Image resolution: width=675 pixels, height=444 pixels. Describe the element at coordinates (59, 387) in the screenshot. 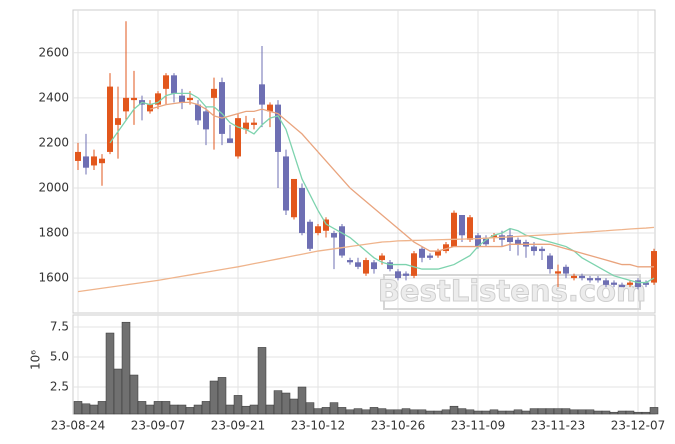

I see `y-tick-label: 2.5` at that location.